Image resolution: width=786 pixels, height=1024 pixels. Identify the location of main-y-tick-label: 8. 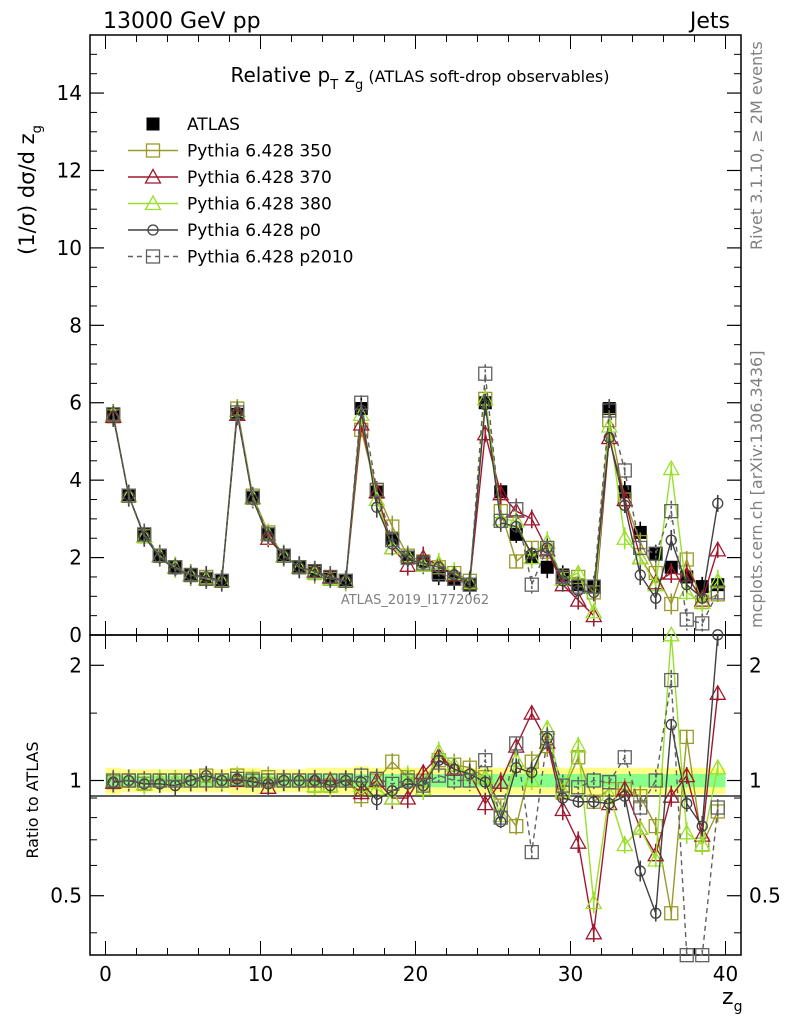
(75, 325).